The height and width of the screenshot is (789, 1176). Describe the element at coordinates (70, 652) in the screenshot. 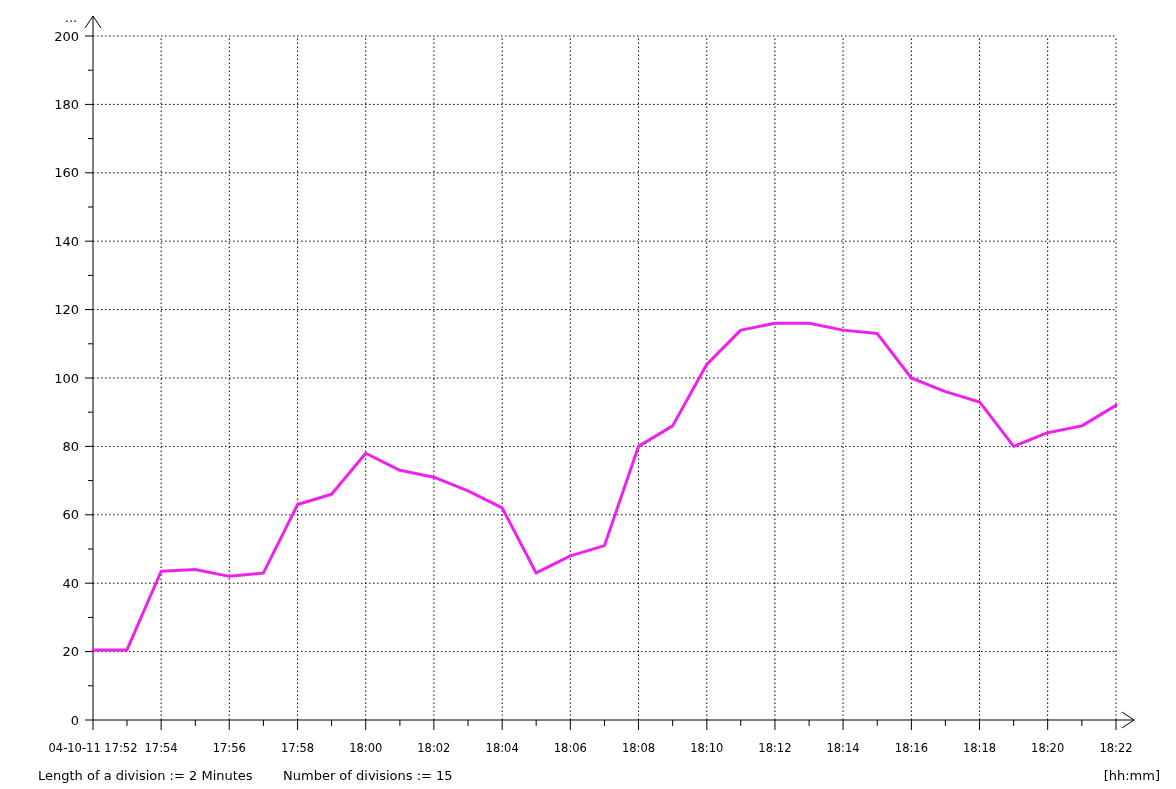

I see `y-tick-label: 20` at that location.